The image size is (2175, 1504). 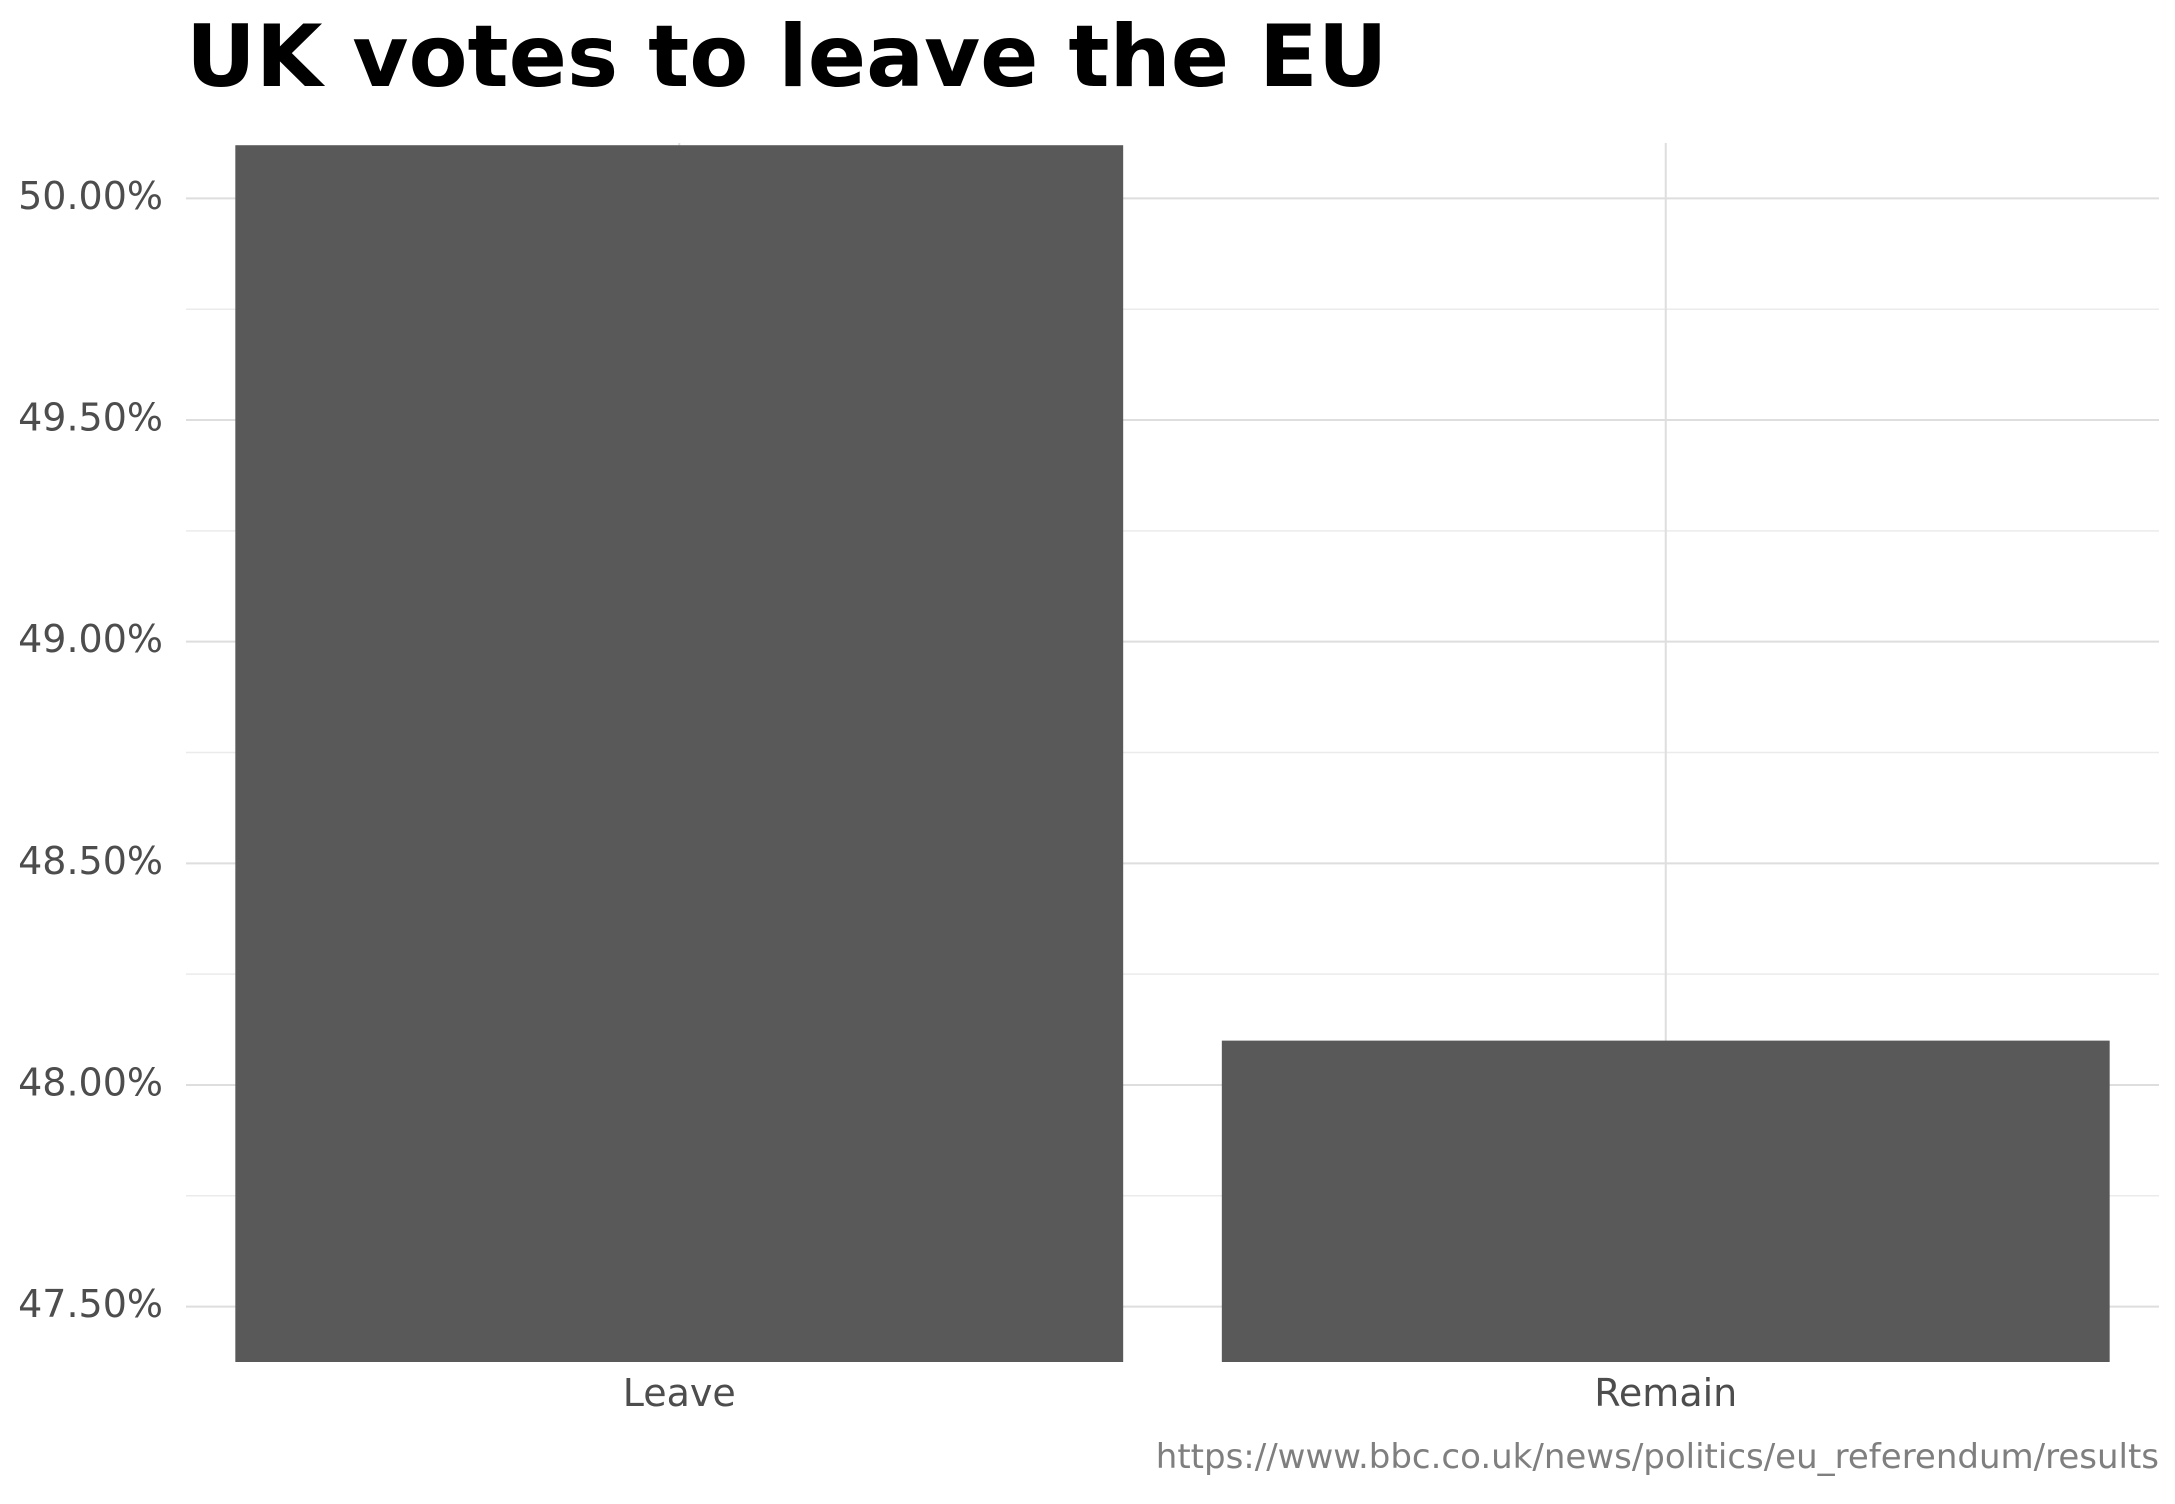 I want to click on y-tick-label: 49.50%, so click(x=90, y=418).